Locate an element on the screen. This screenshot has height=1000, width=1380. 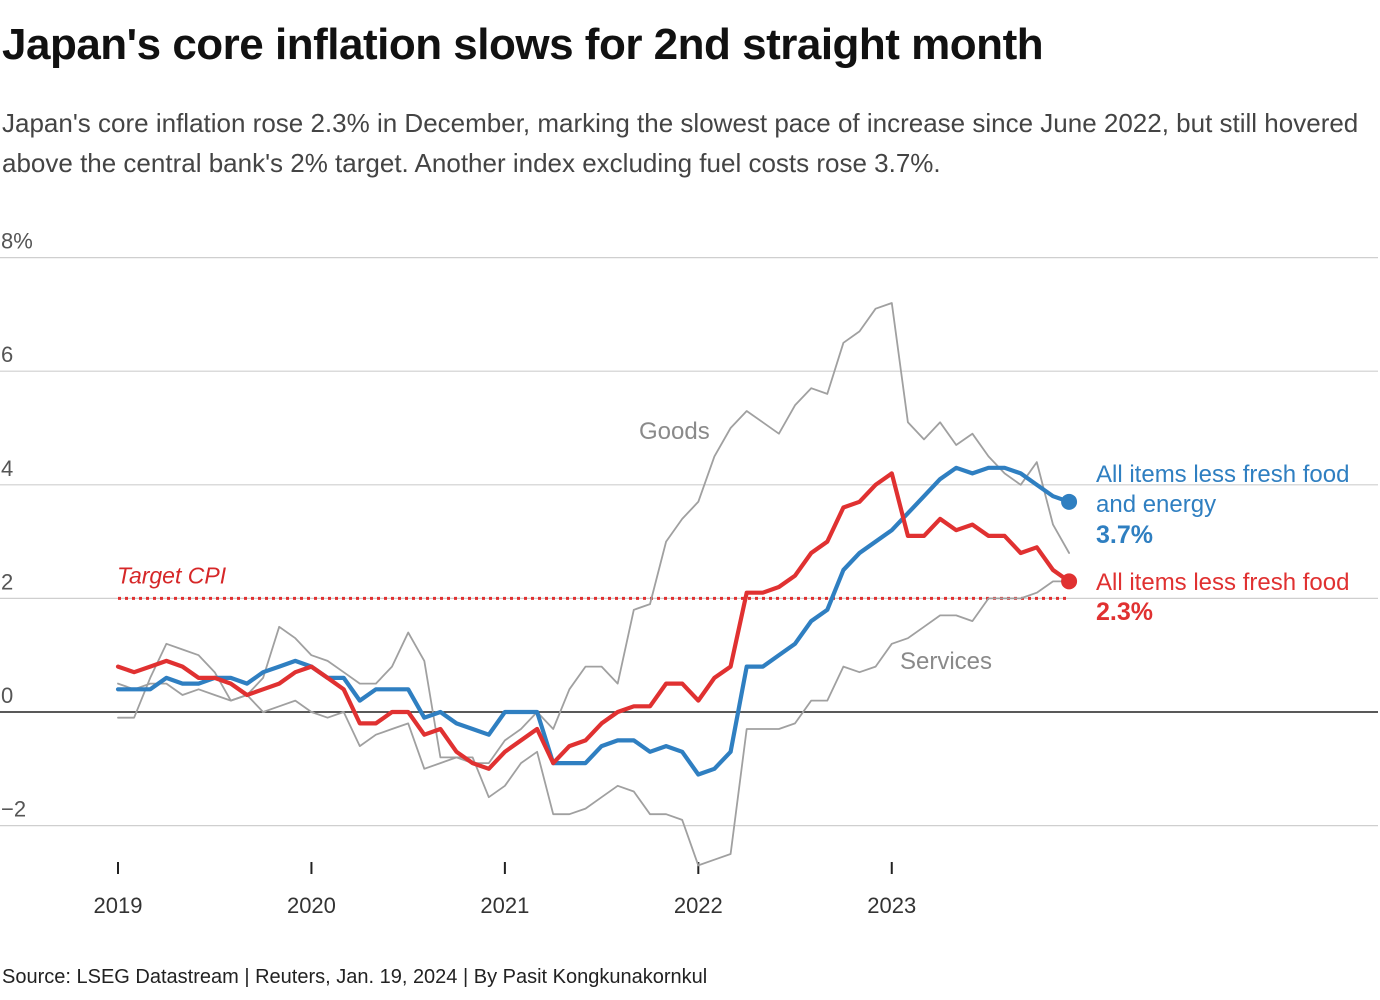
x-tick-label: 2023 is located at coordinates (891, 905).